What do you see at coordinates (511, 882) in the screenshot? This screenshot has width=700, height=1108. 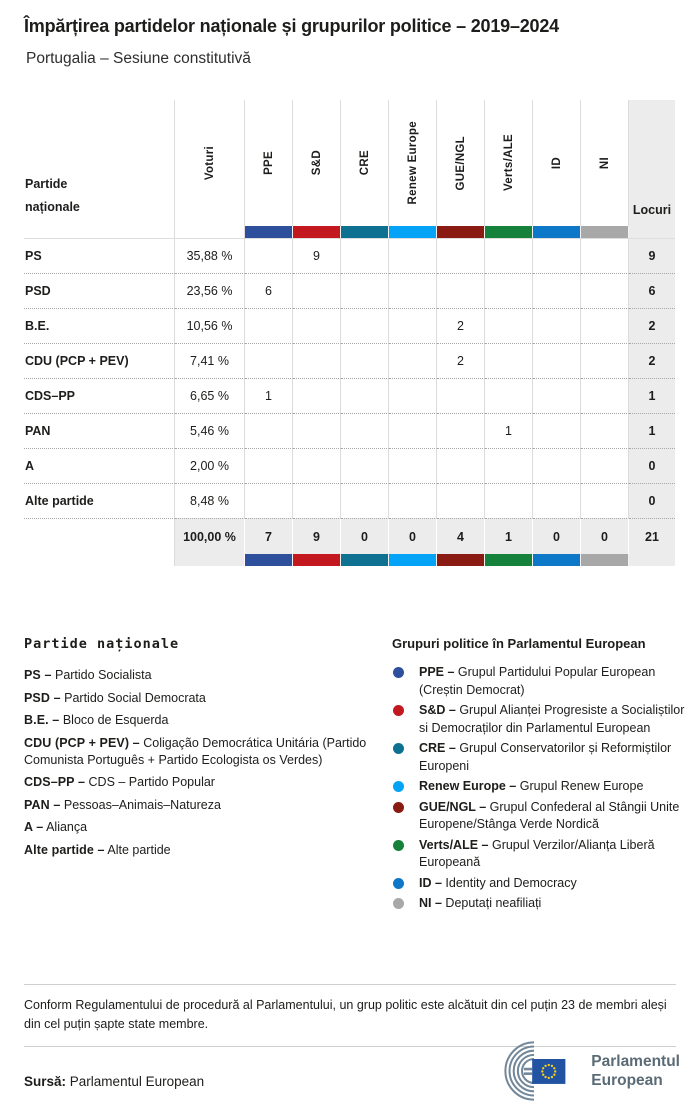 I see `group-legend-name: Identity and Democracy` at bounding box center [511, 882].